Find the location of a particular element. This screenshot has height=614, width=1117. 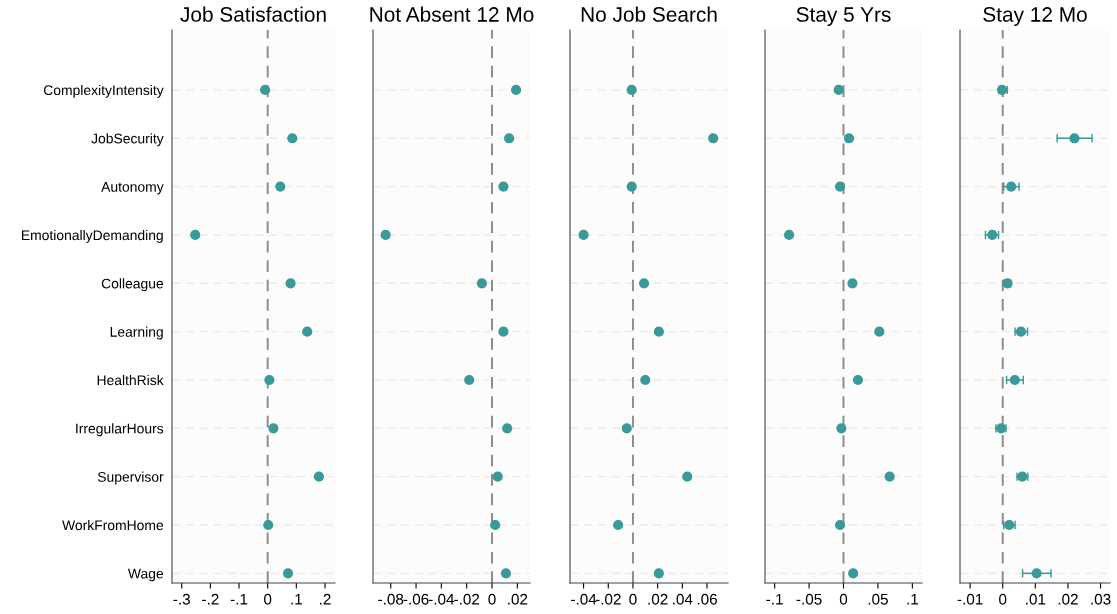

x-tick-label: .2 is located at coordinates (325, 599).